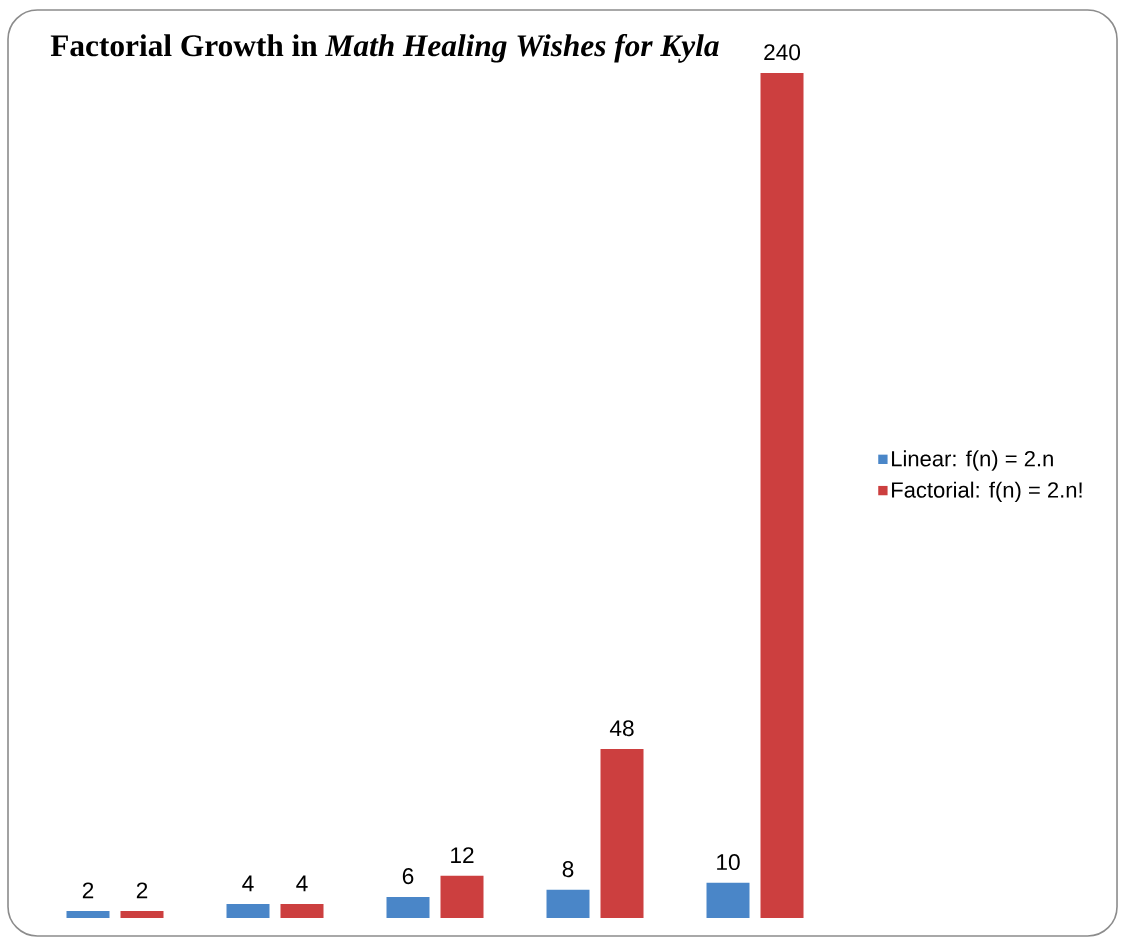 This screenshot has width=1123, height=939. I want to click on data-label: 10, so click(728, 862).